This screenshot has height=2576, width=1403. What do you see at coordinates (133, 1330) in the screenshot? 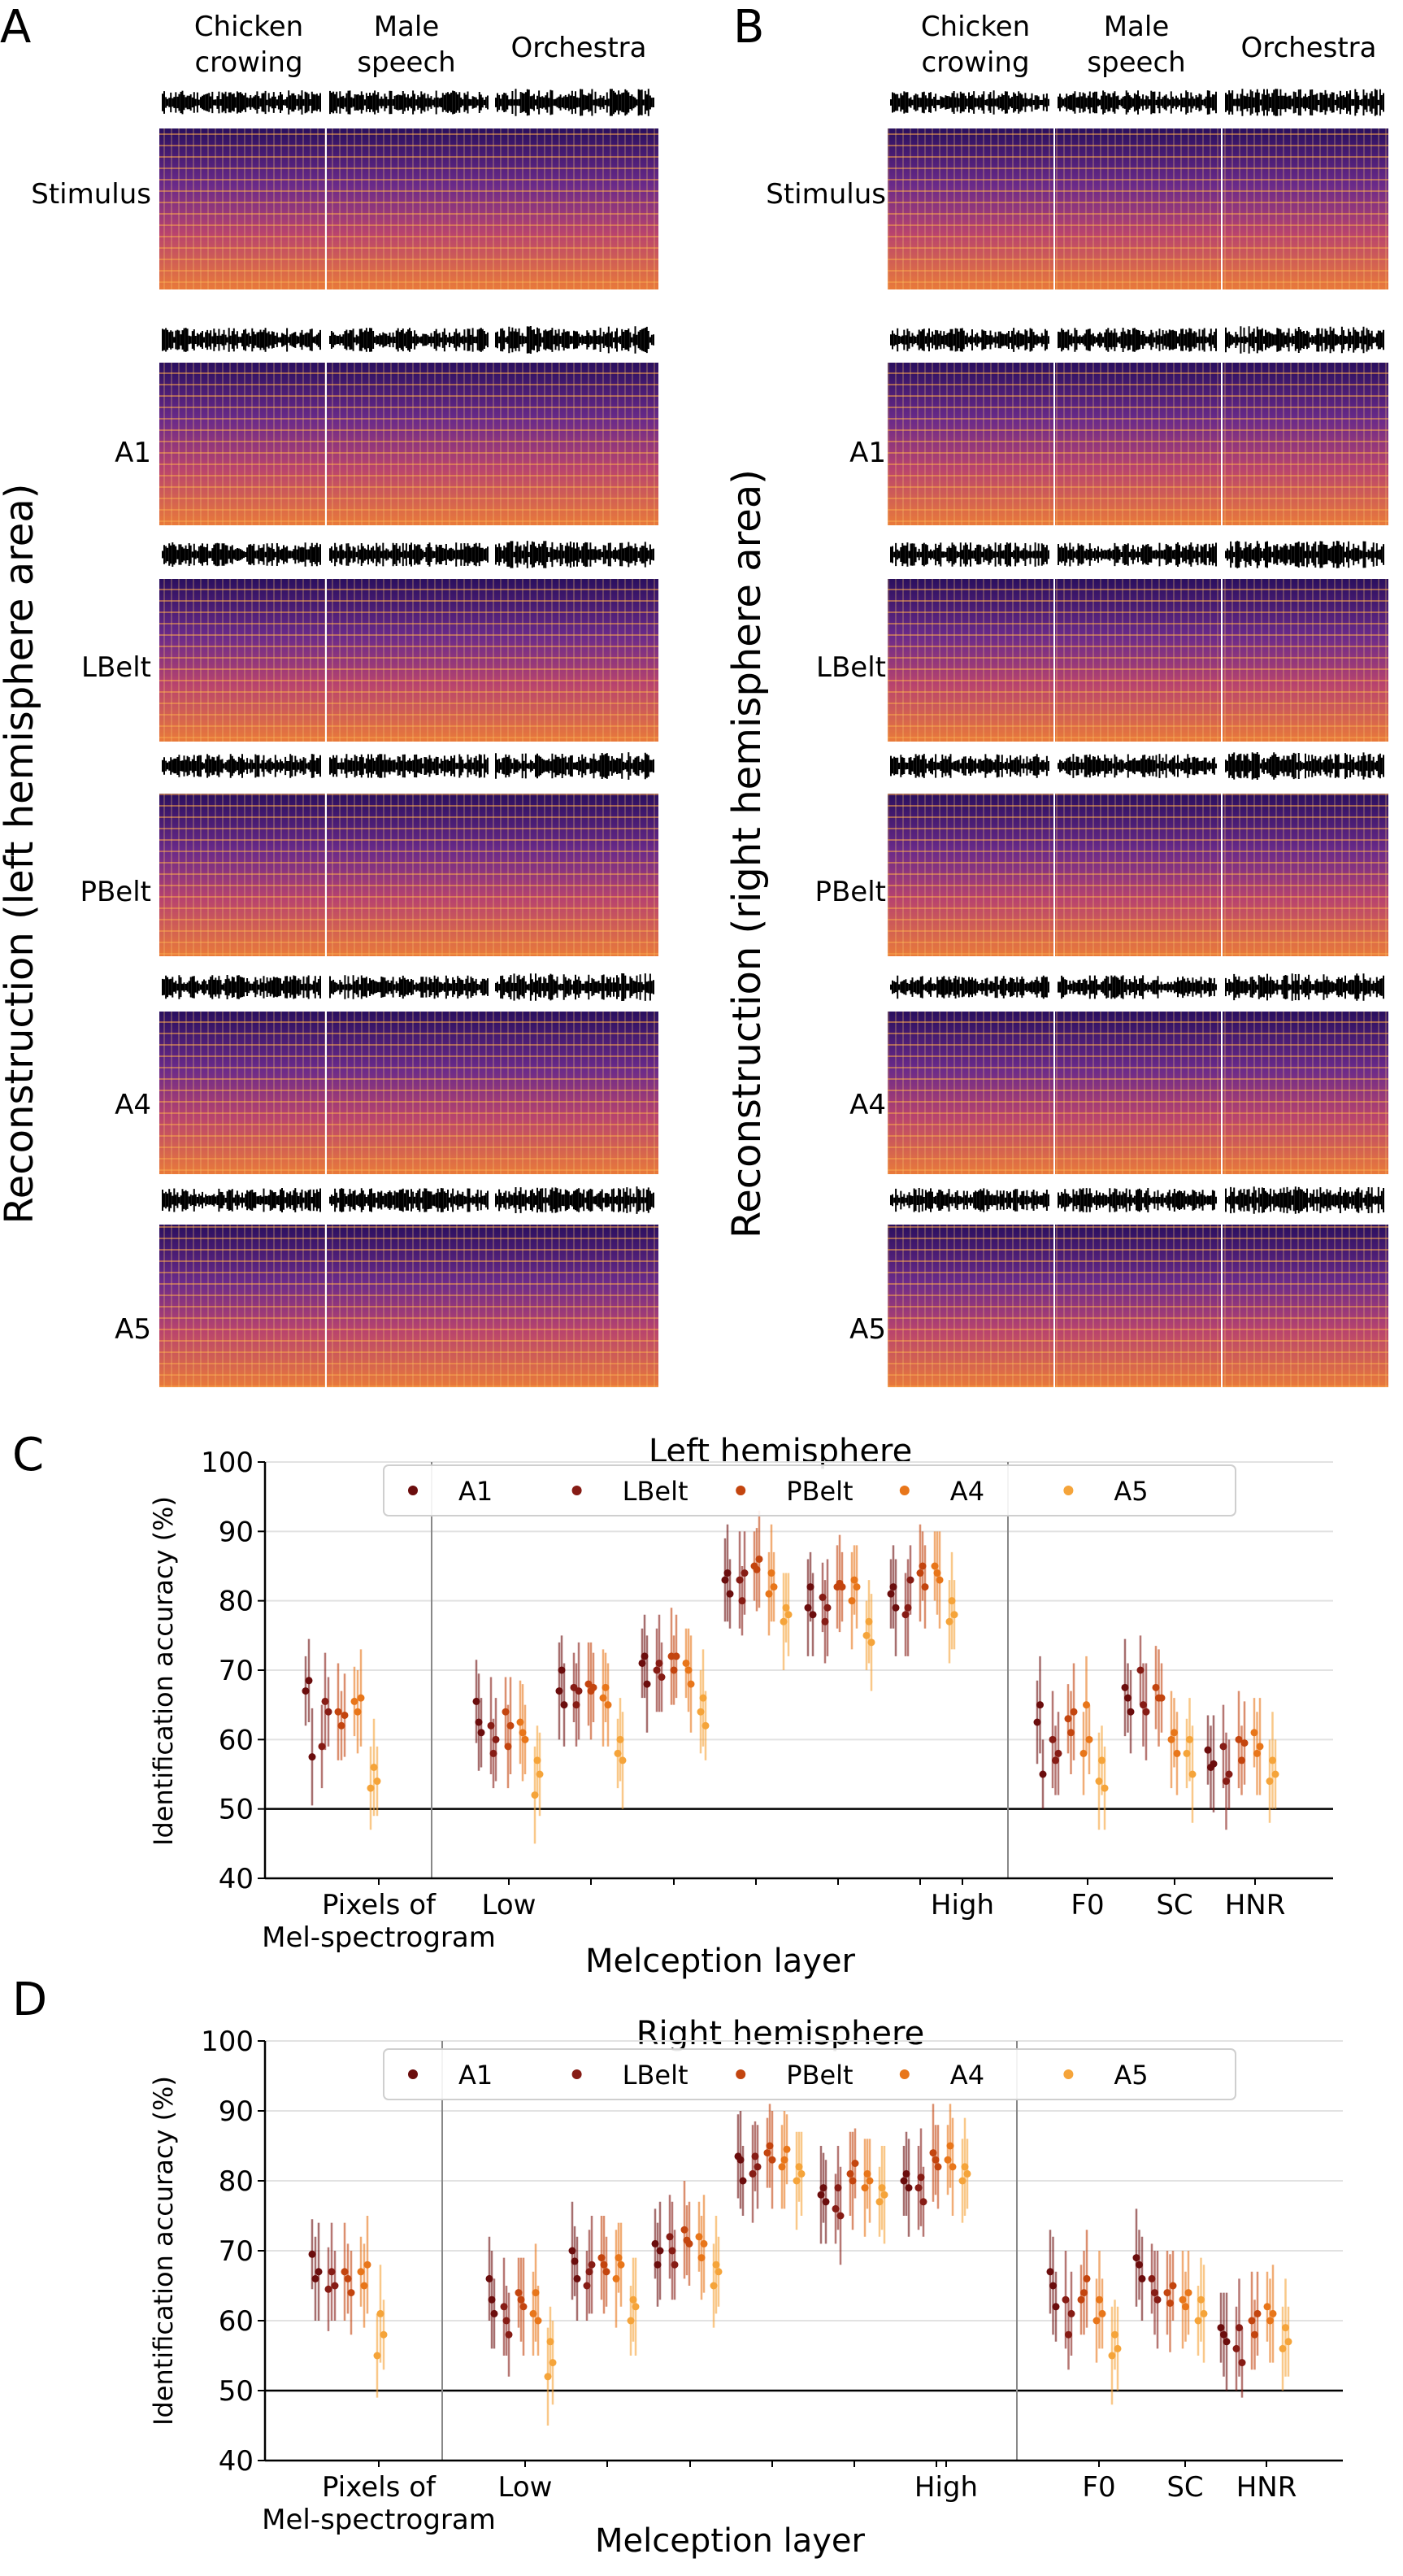
I see `row-label-a-a5: A5` at bounding box center [133, 1330].